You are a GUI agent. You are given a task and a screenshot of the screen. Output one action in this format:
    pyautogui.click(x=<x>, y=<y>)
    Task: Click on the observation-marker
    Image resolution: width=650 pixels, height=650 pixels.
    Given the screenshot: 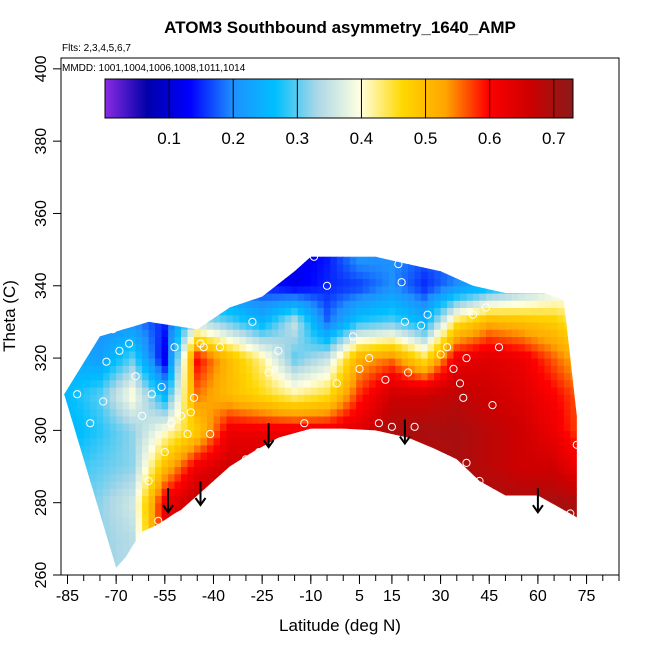 What is the action you would take?
    pyautogui.click(x=148, y=481)
    